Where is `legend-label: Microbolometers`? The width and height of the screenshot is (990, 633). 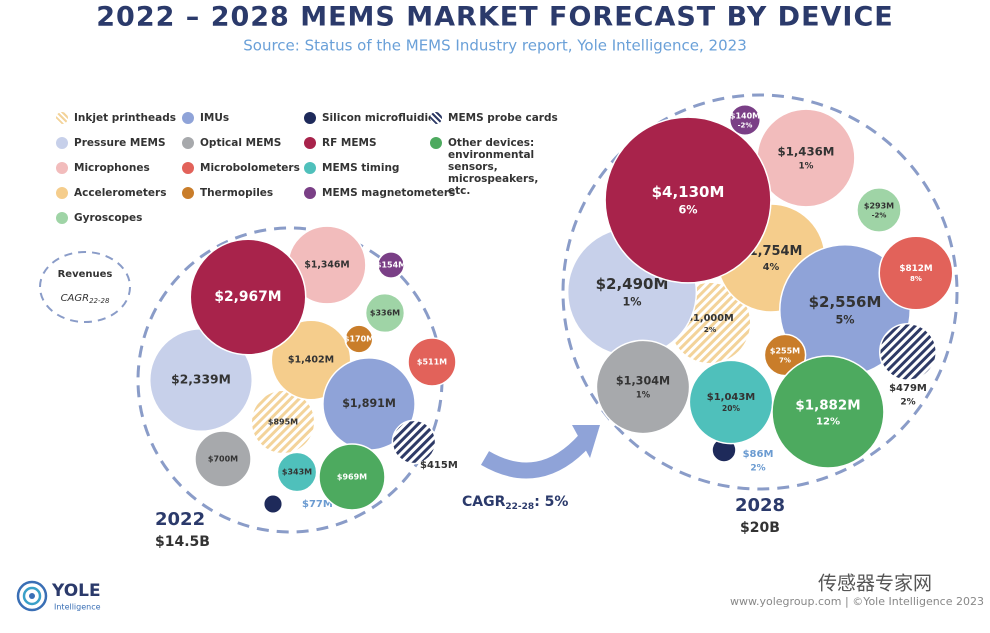 legend-label: Microbolometers is located at coordinates (250, 168).